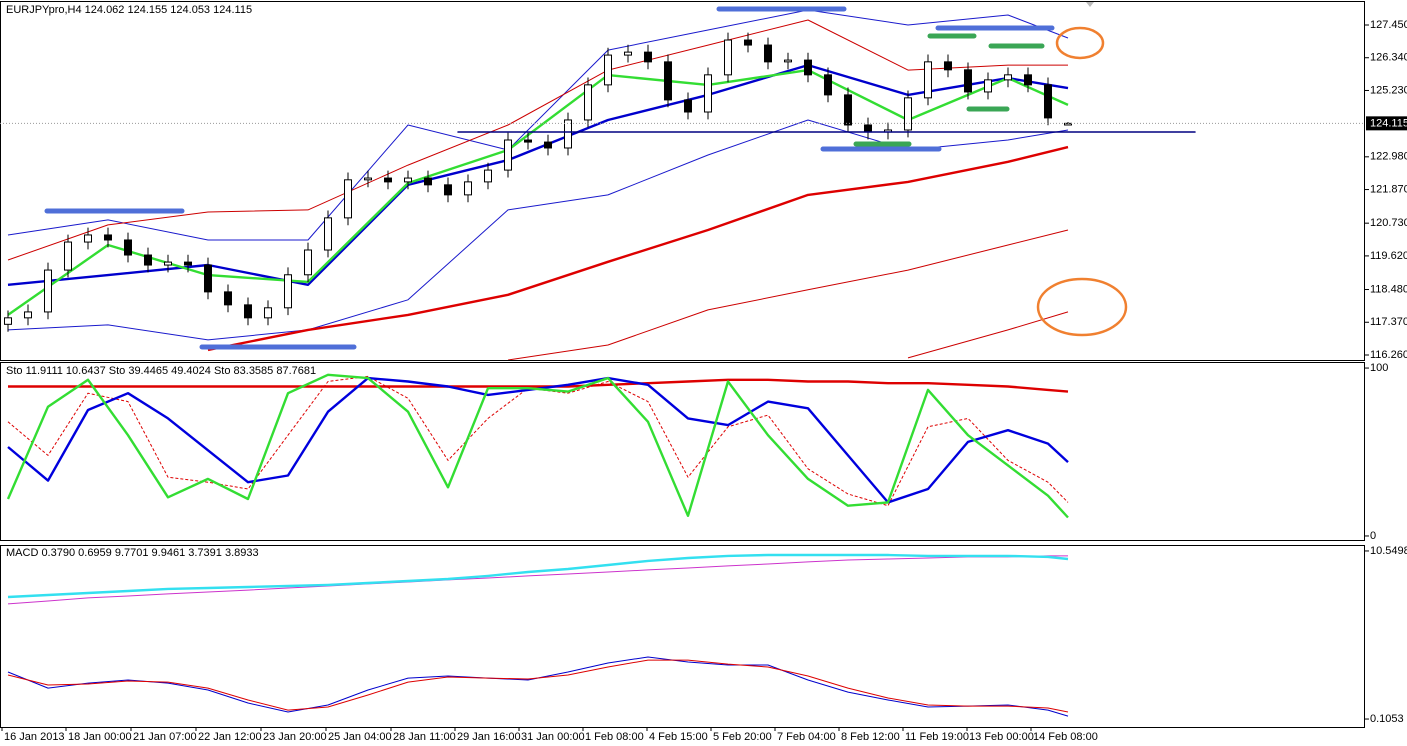 The width and height of the screenshot is (1407, 746). Describe the element at coordinates (937, 737) in the screenshot. I see `x-tick-label: 11 Feb 19:00` at that location.